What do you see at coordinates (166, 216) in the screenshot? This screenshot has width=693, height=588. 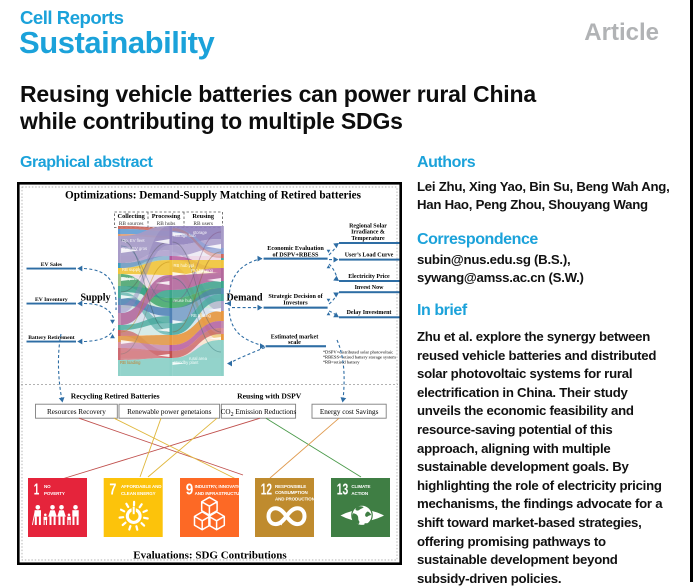 I see `svg-text: Processing` at bounding box center [166, 216].